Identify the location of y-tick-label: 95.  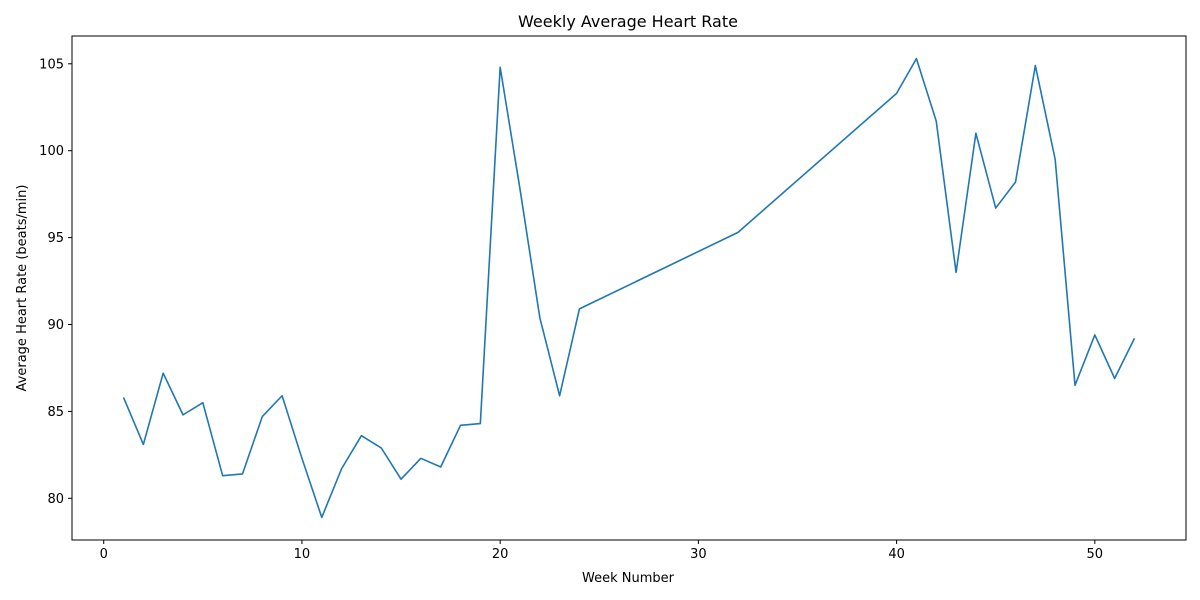
(55, 238).